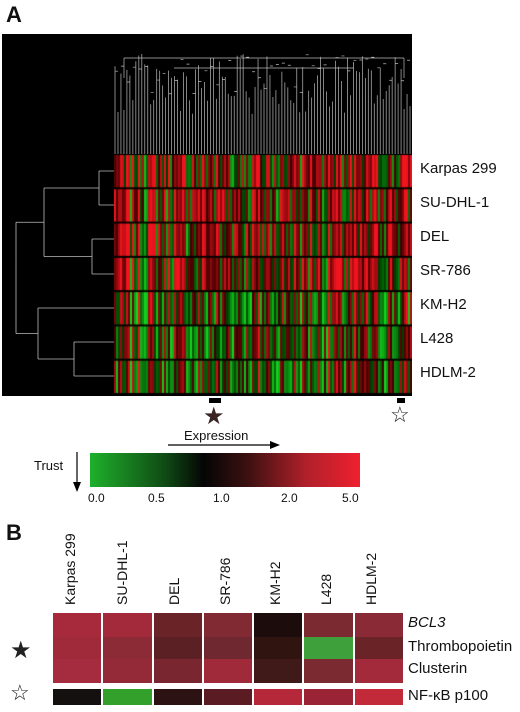  Describe the element at coordinates (215, 400) in the screenshot. I see `cluster-bar-filled` at that location.